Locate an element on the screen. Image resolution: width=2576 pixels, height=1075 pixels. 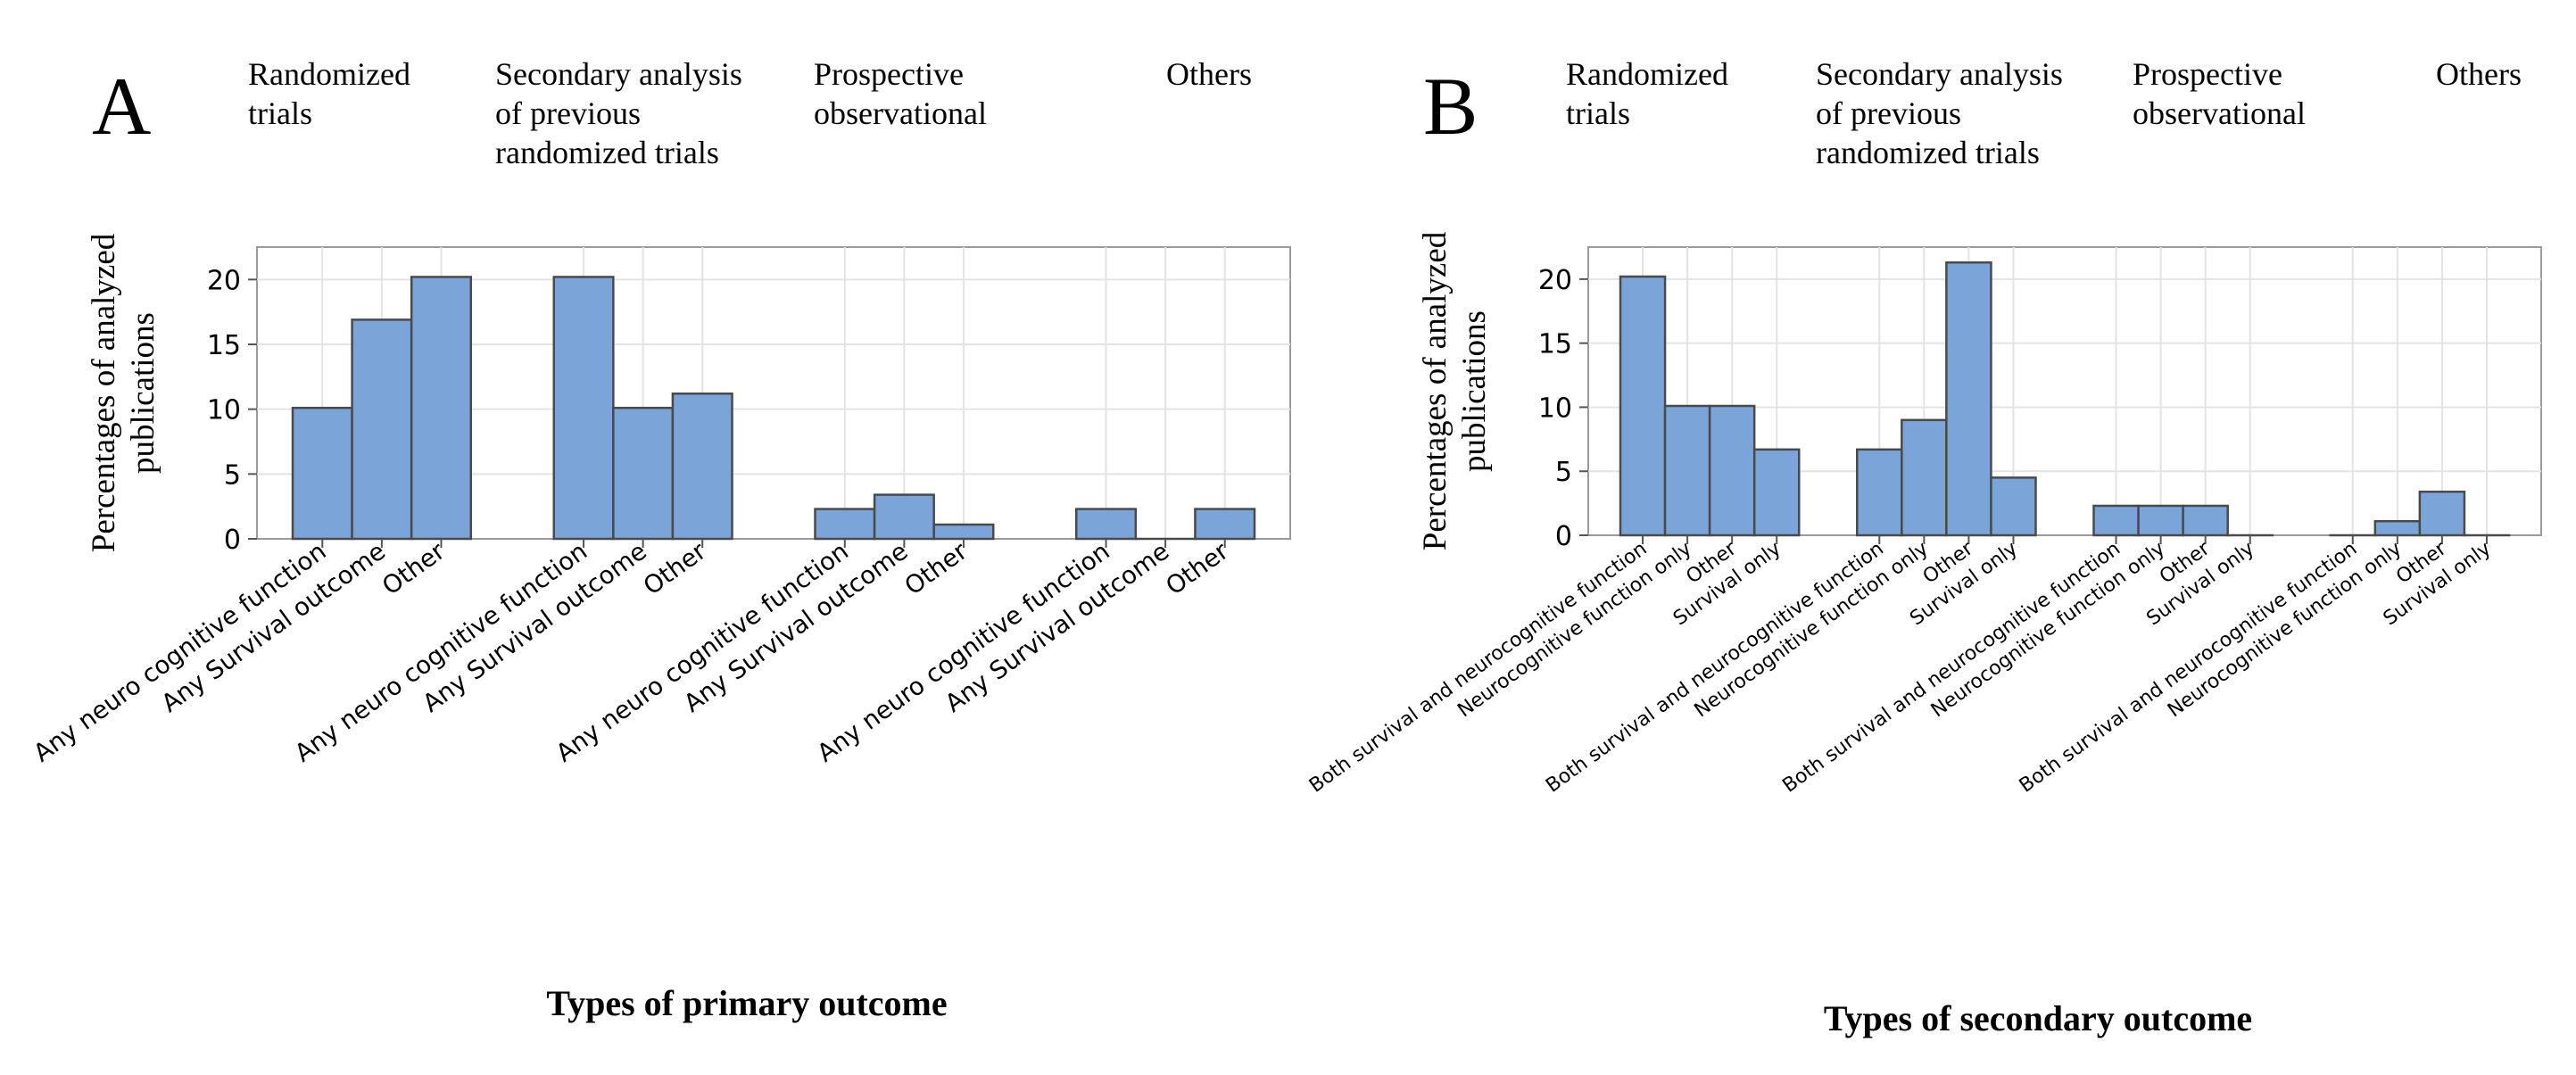
x-tick-label: Any neuro cognitive function is located at coordinates (180, 652).